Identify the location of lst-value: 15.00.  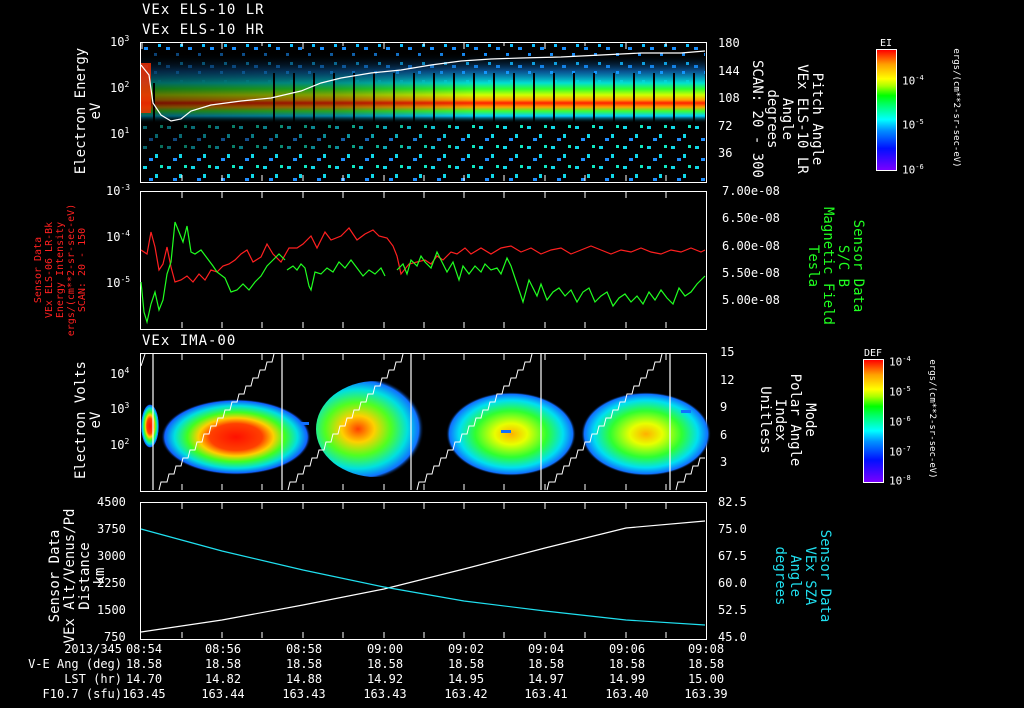
(706, 679).